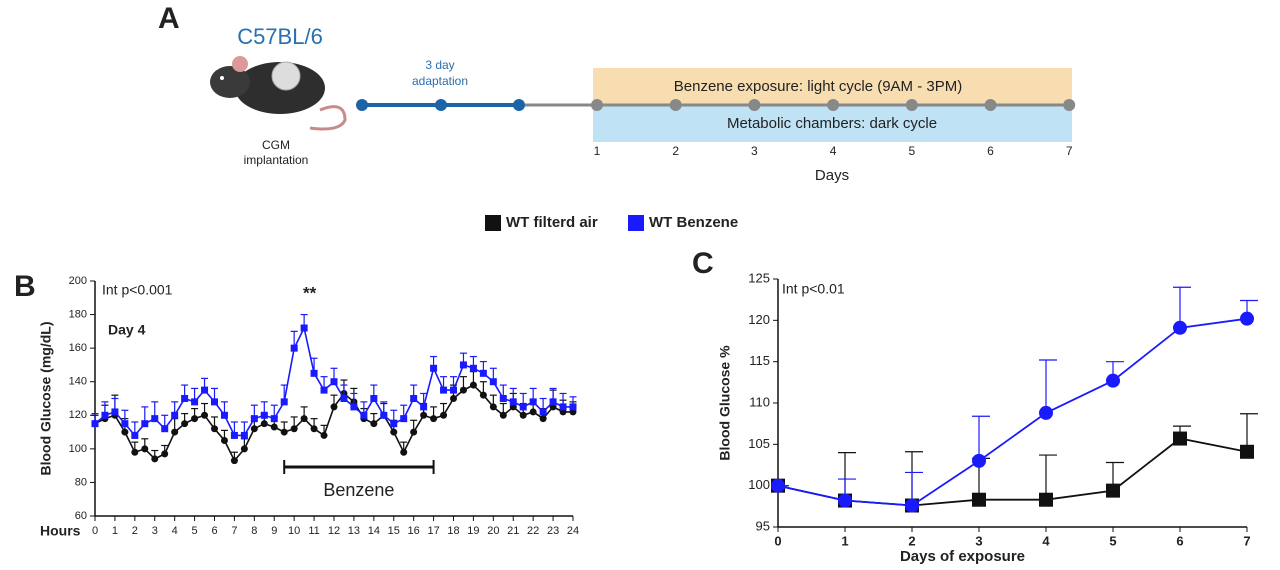 This screenshot has width=1280, height=570. Describe the element at coordinates (274, 531) in the screenshot. I see `x-tick-label: 9` at that location.